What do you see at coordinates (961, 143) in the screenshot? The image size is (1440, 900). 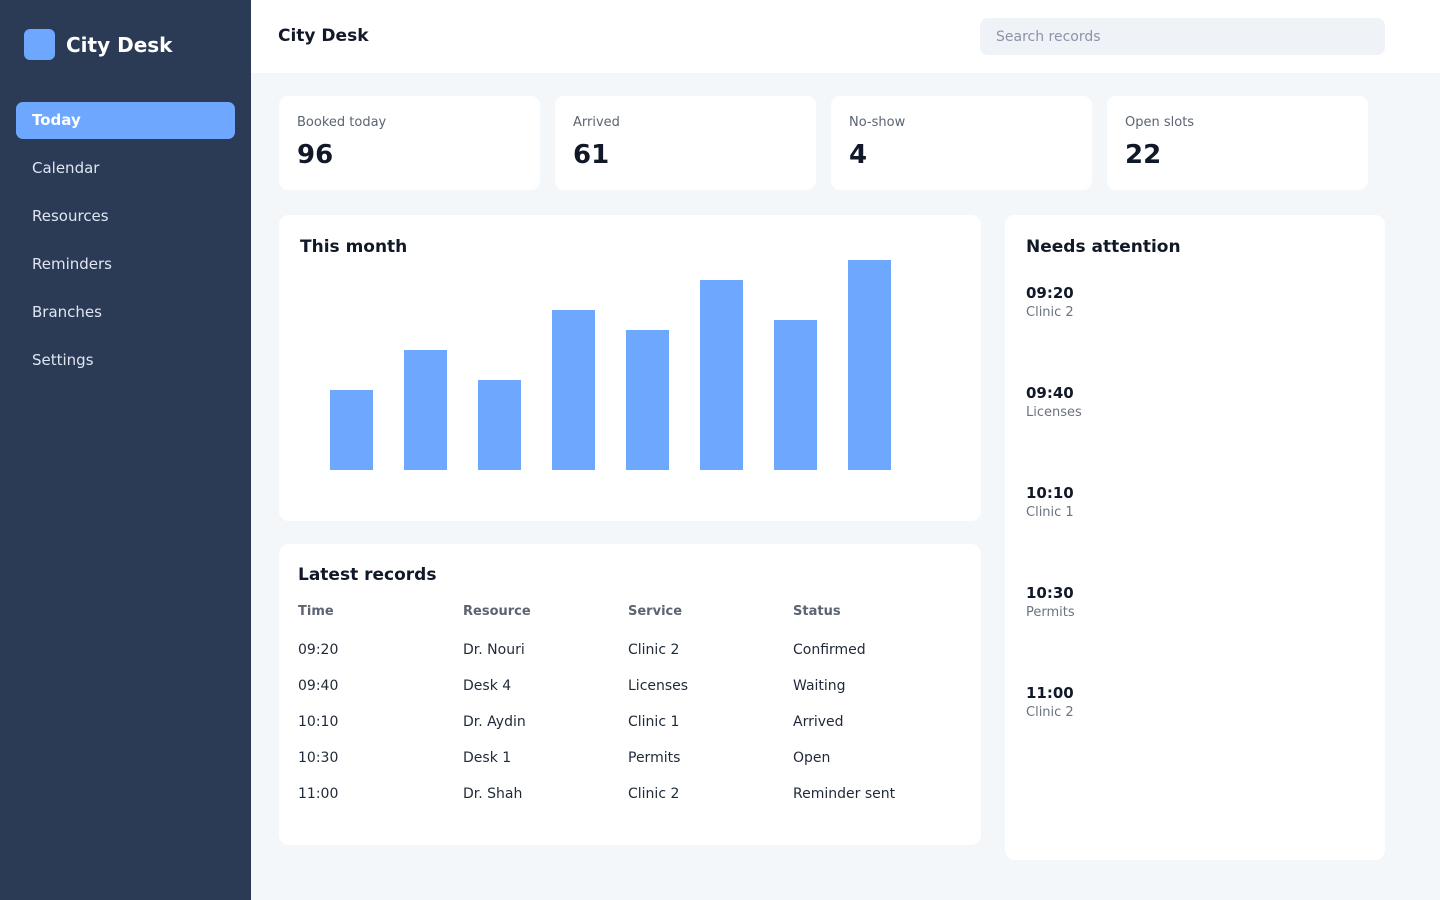 I see `kpi-card-no-show: No-show 4` at bounding box center [961, 143].